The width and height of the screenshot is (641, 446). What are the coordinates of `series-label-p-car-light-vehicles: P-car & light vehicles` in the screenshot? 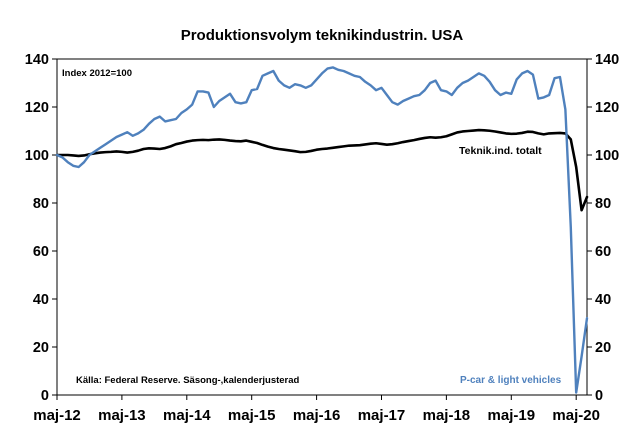 It's located at (511, 380).